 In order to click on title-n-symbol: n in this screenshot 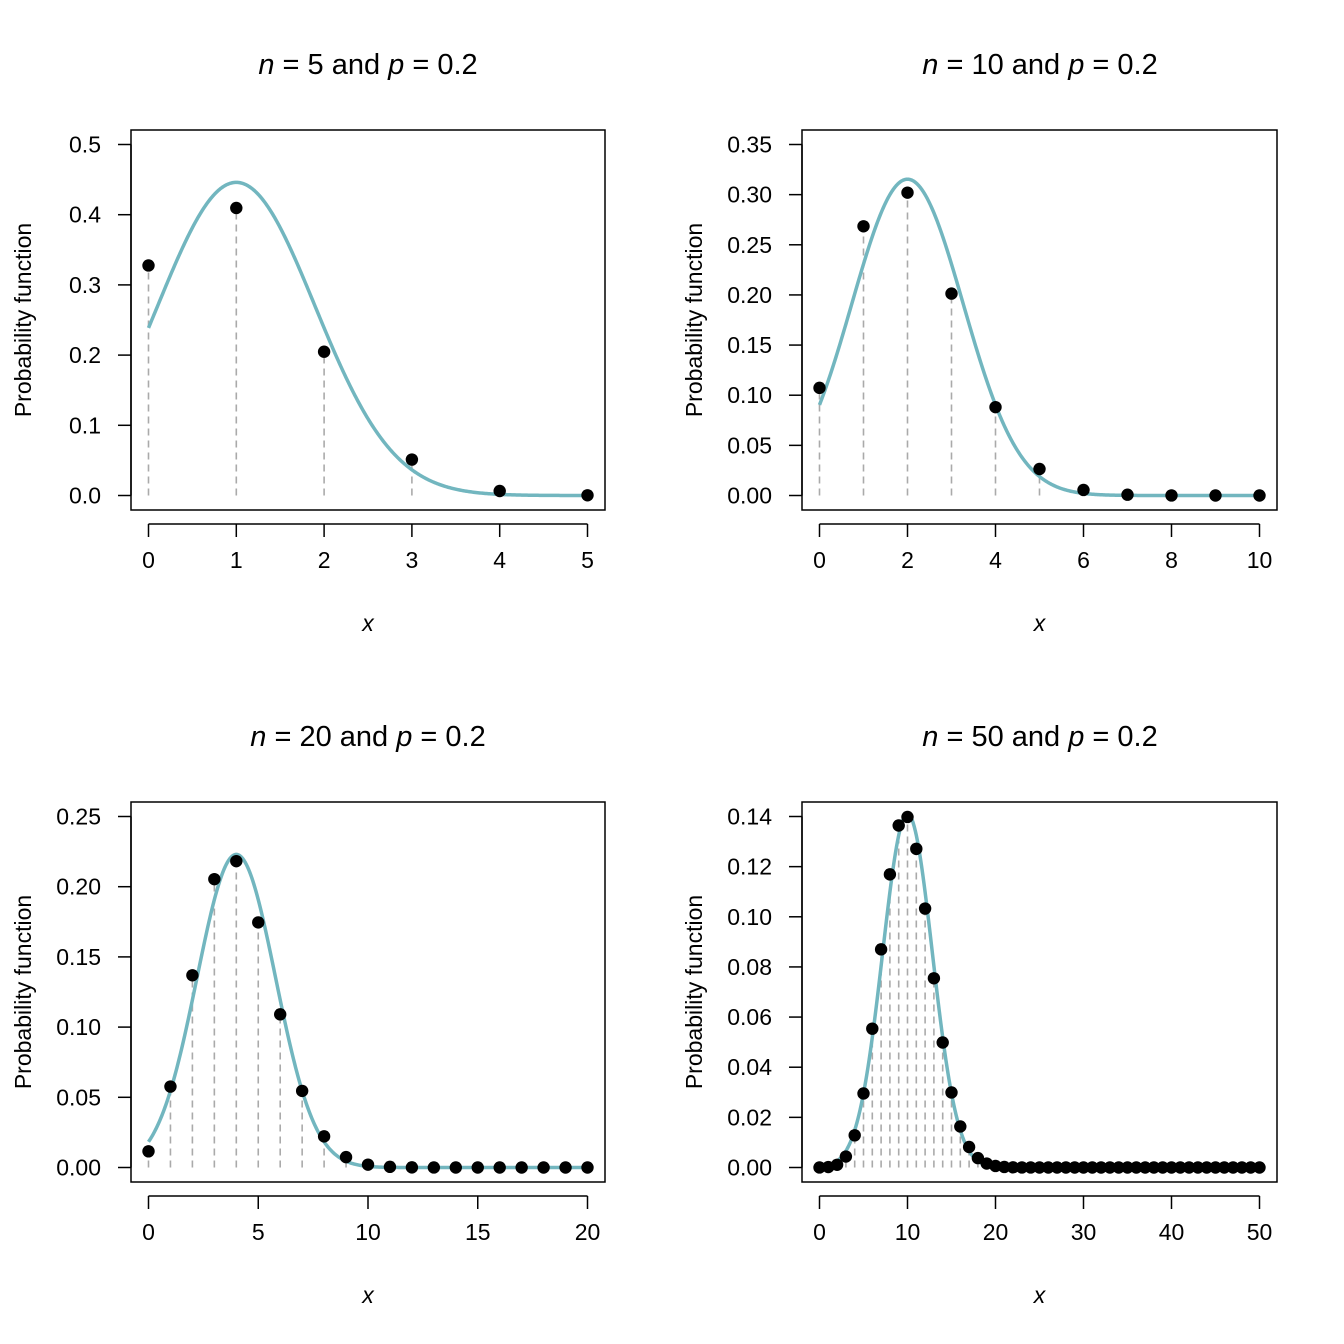, I will do `click(258, 737)`.